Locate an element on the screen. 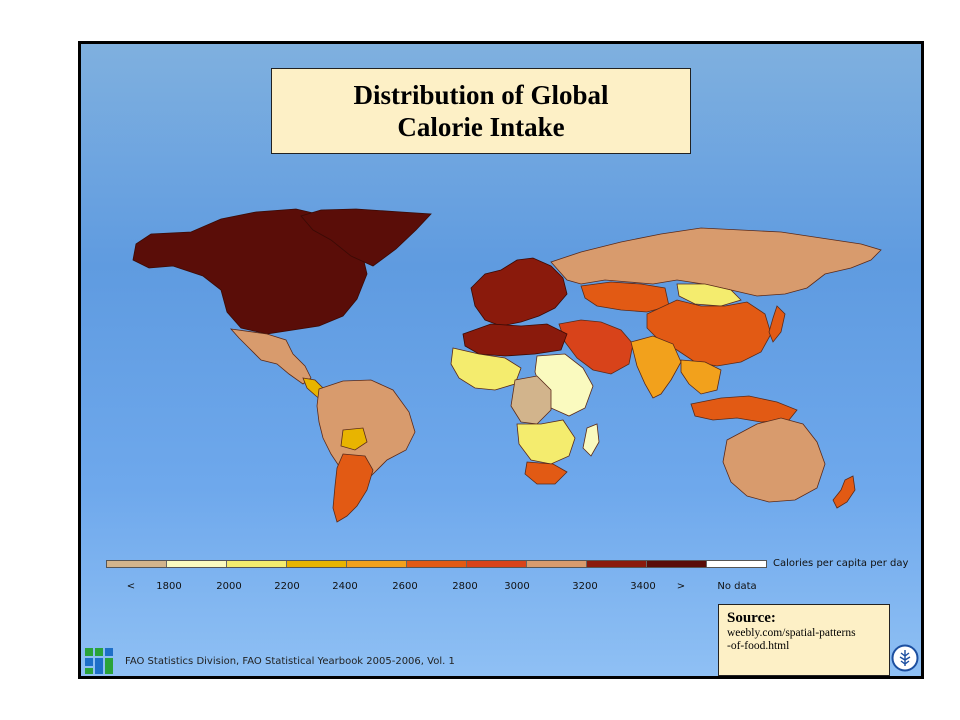 This screenshot has width=960, height=720. region-middle-east is located at coordinates (596, 347).